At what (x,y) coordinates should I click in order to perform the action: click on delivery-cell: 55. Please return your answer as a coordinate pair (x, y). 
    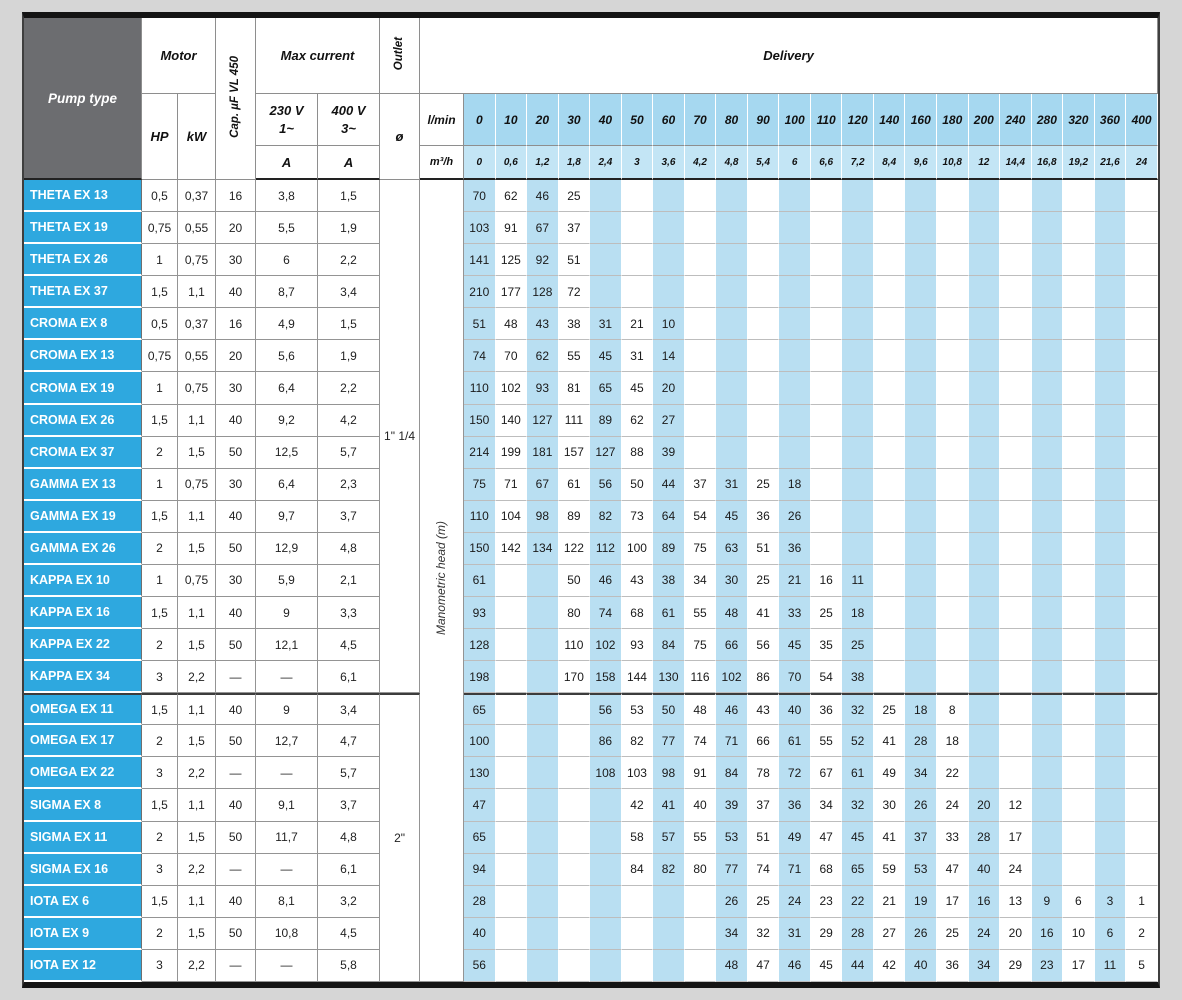
    Looking at the image, I should click on (826, 741).